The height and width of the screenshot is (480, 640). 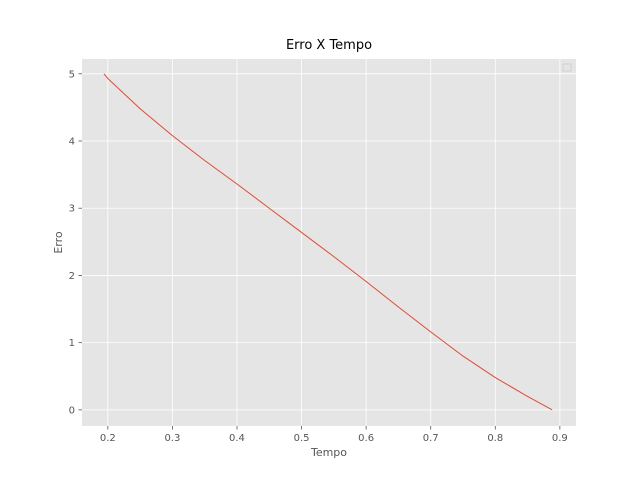 I want to click on x-tick-label: 0.9, so click(x=560, y=438).